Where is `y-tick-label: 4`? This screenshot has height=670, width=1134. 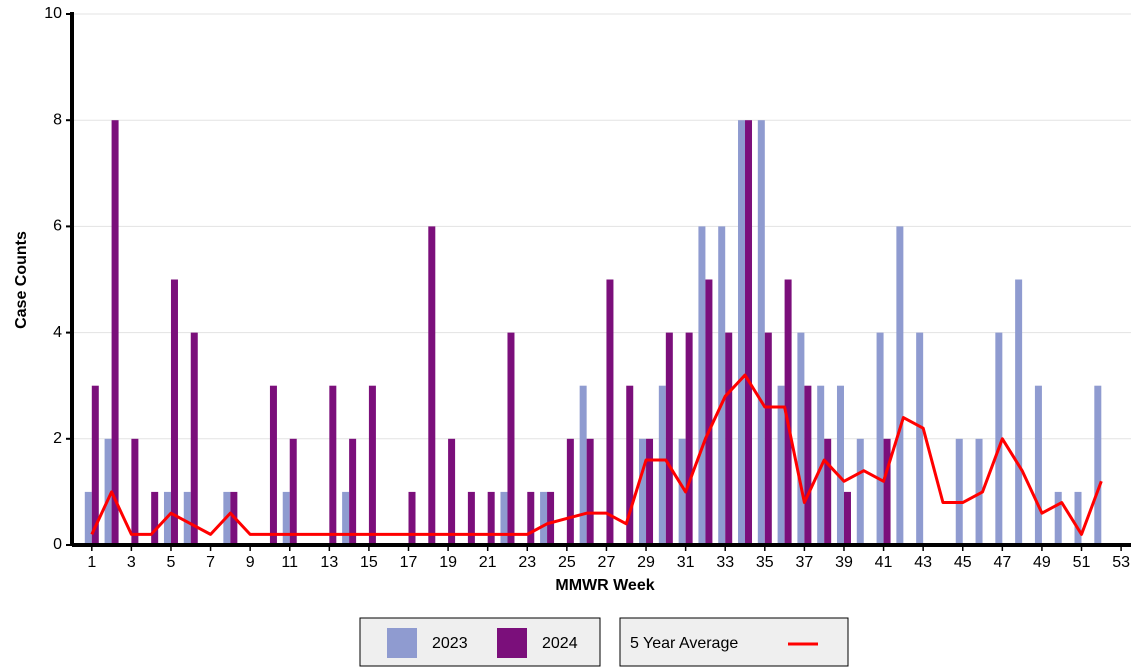 y-tick-label: 4 is located at coordinates (57, 332).